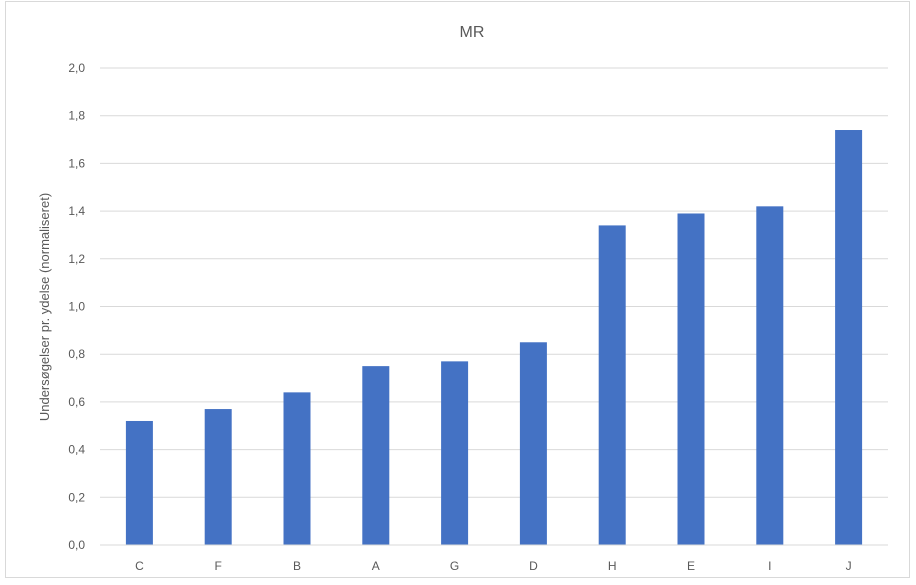 The width and height of the screenshot is (916, 585). I want to click on bar-F, so click(218, 477).